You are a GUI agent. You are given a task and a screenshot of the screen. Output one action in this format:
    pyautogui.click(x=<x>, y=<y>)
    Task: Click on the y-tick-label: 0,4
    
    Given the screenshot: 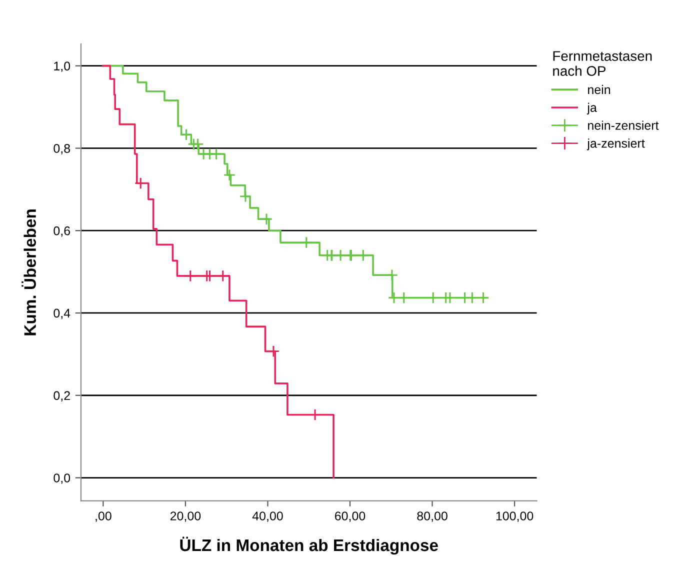 What is the action you would take?
    pyautogui.click(x=62, y=314)
    